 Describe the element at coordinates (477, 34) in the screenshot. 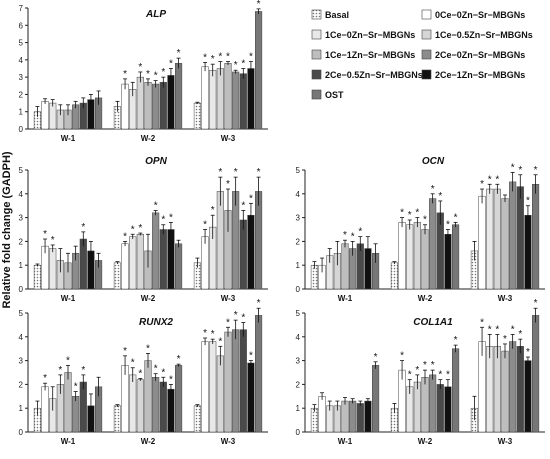

I see `legend-item: 1Ce−0.5Zn−Sr−MBGNs` at that location.